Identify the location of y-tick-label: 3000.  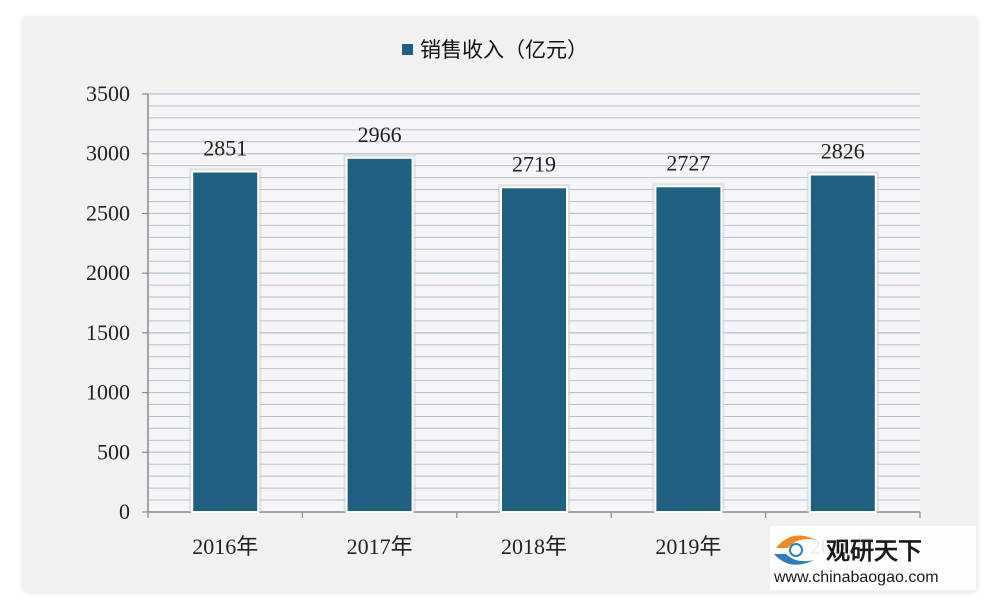
(108, 153).